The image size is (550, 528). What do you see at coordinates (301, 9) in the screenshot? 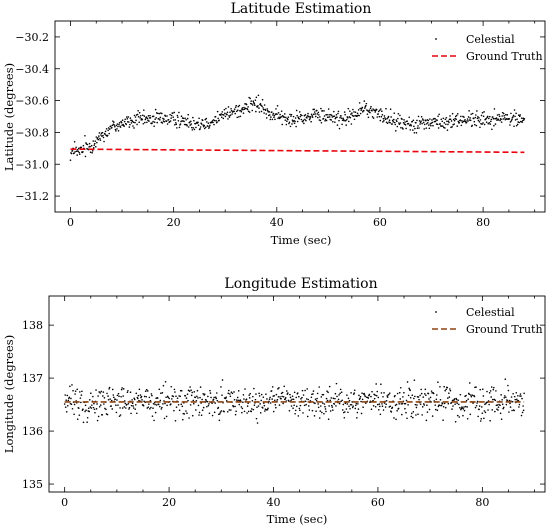
I see `latitude-chart-title: Latitude Estimation` at bounding box center [301, 9].